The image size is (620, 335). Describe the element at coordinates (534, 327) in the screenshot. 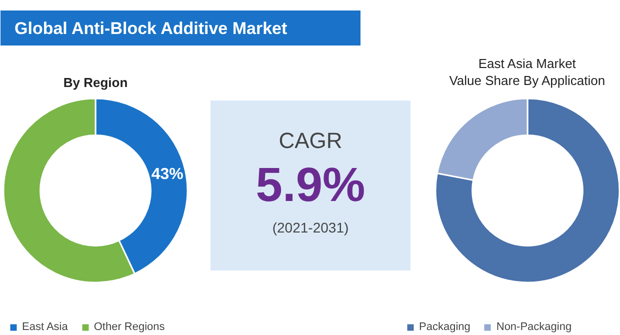

I see `legend-label: Non-Packaging` at that location.